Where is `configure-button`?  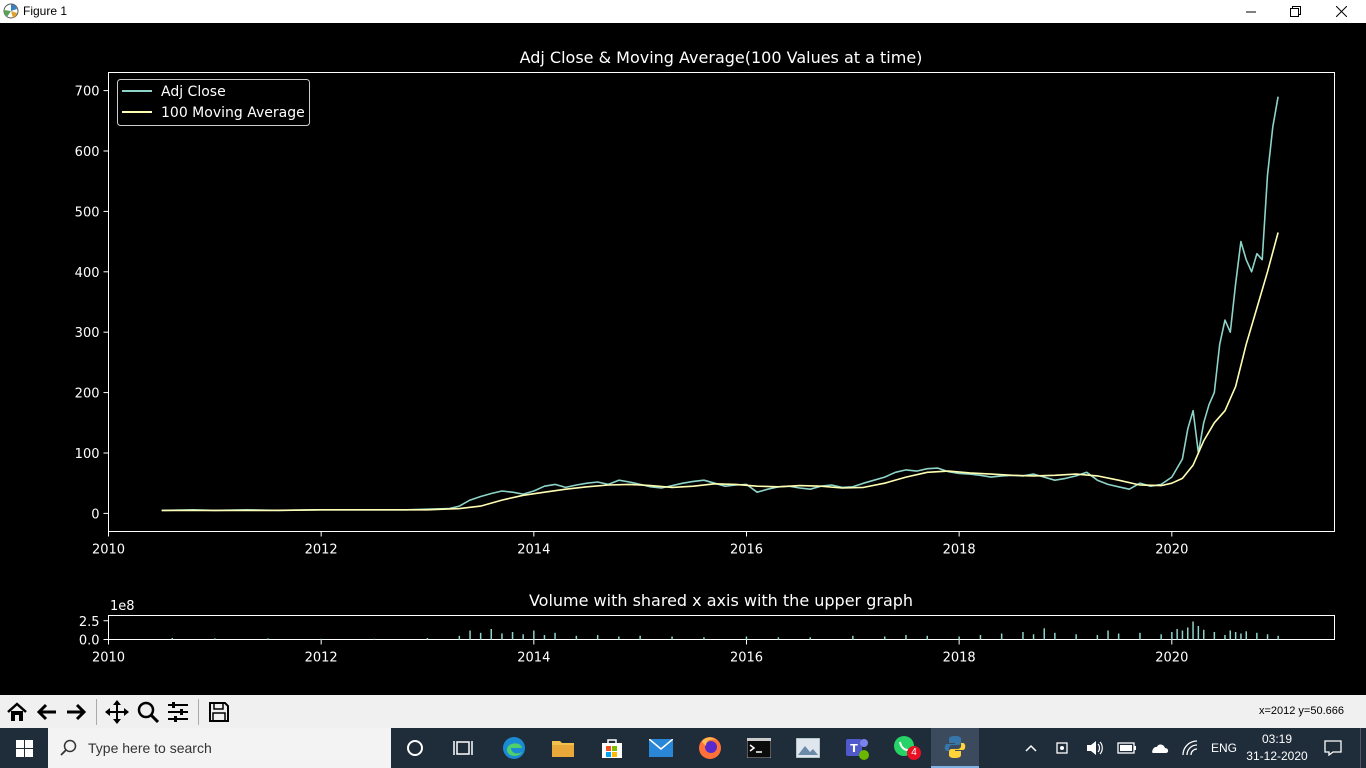 configure-button is located at coordinates (178, 712).